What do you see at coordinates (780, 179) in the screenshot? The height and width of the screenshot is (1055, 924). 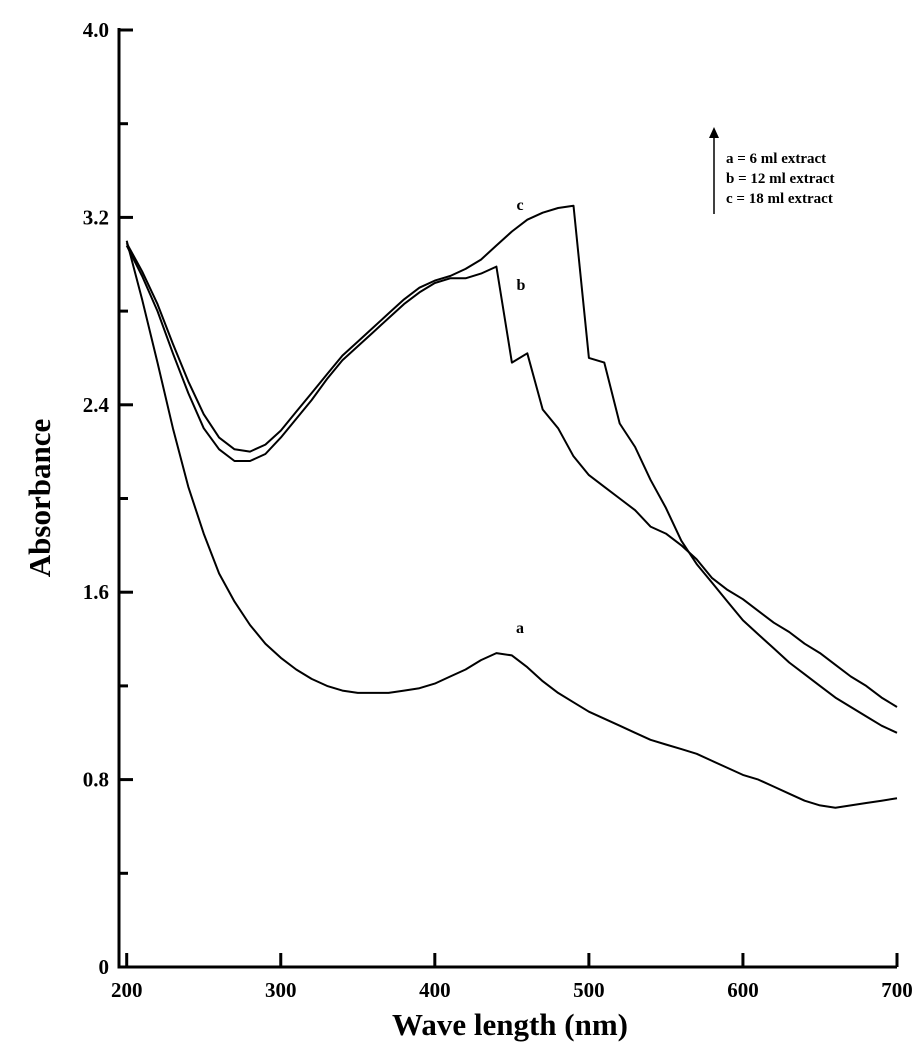 I see `annotation: b = 12 ml extract` at bounding box center [780, 179].